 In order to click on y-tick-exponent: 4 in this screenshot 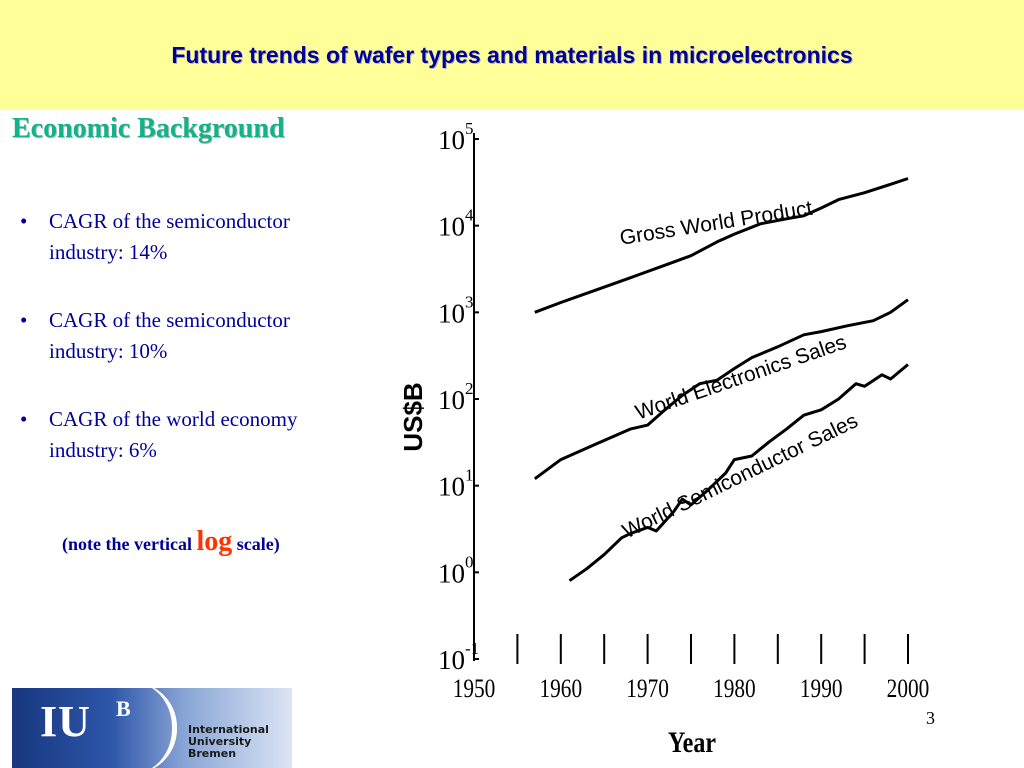, I will do `click(469, 215)`.